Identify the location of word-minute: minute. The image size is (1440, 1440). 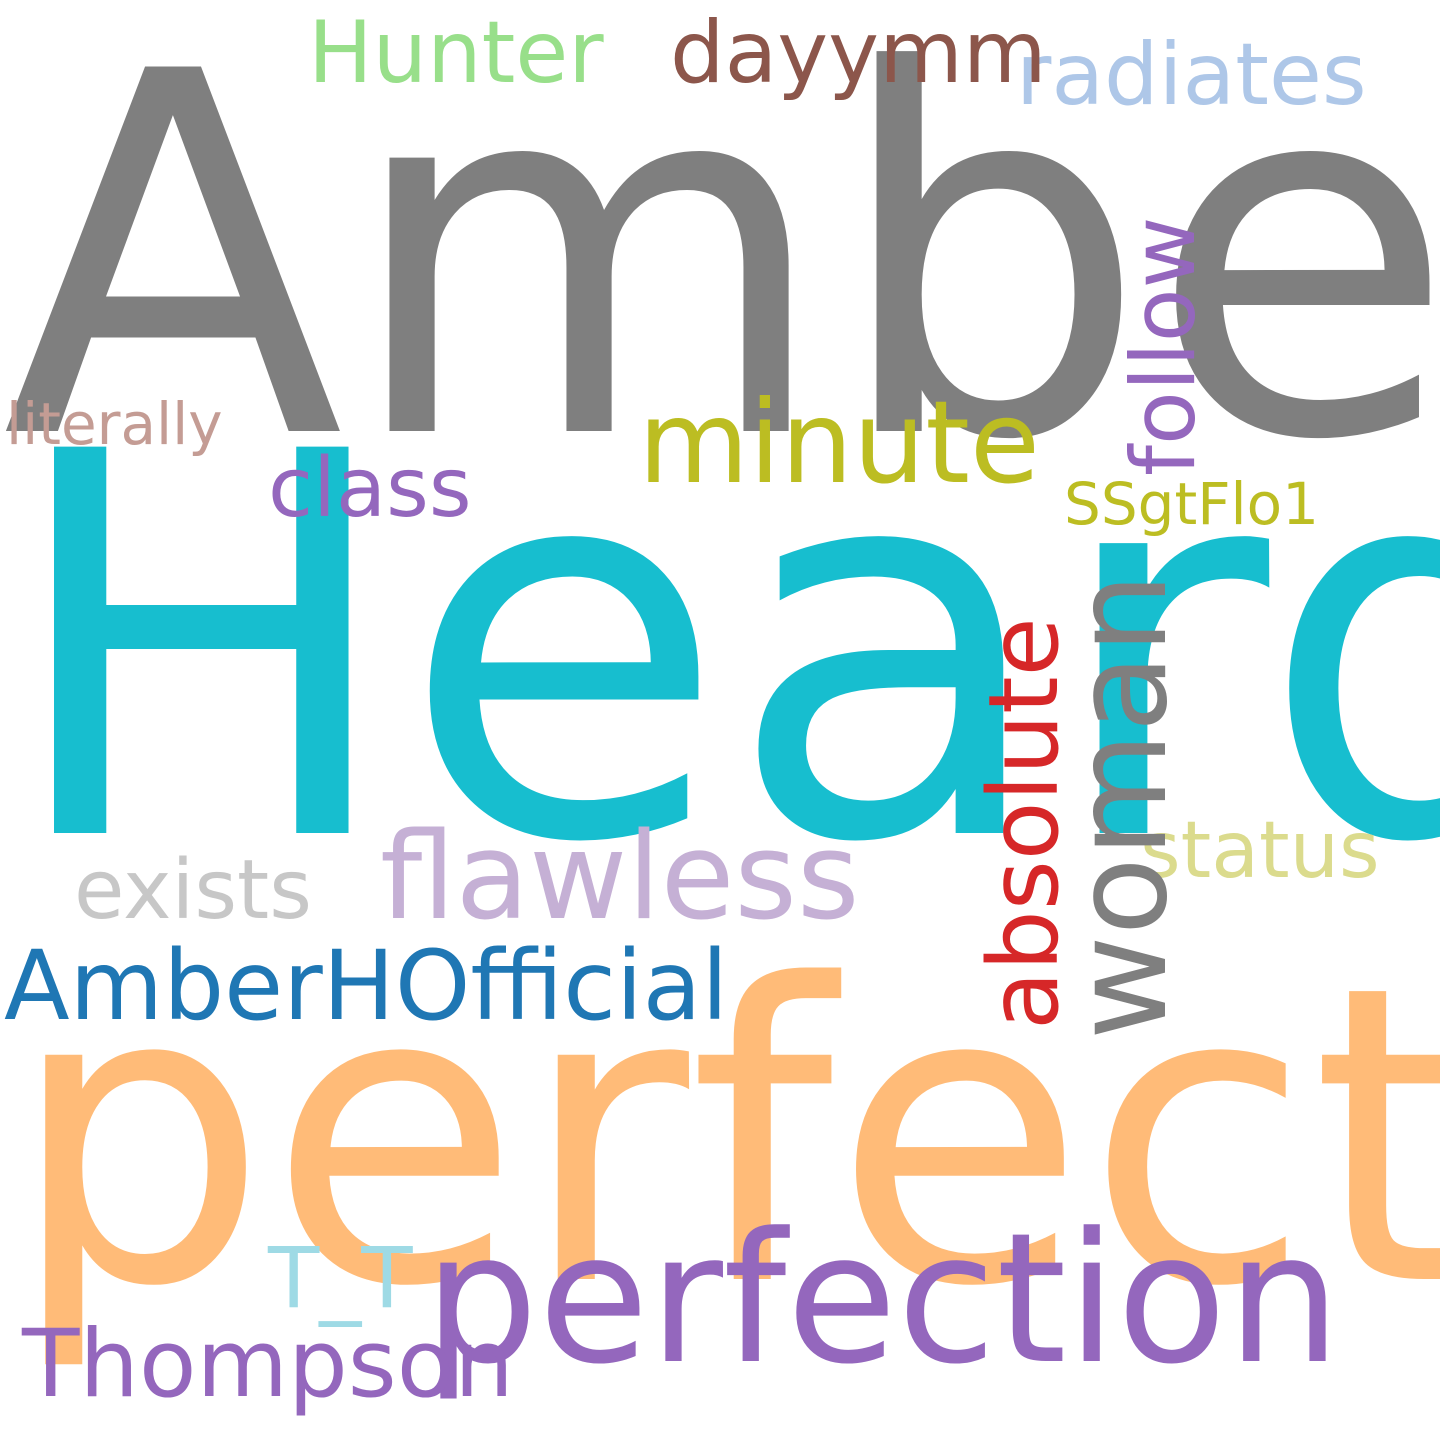
(839, 442).